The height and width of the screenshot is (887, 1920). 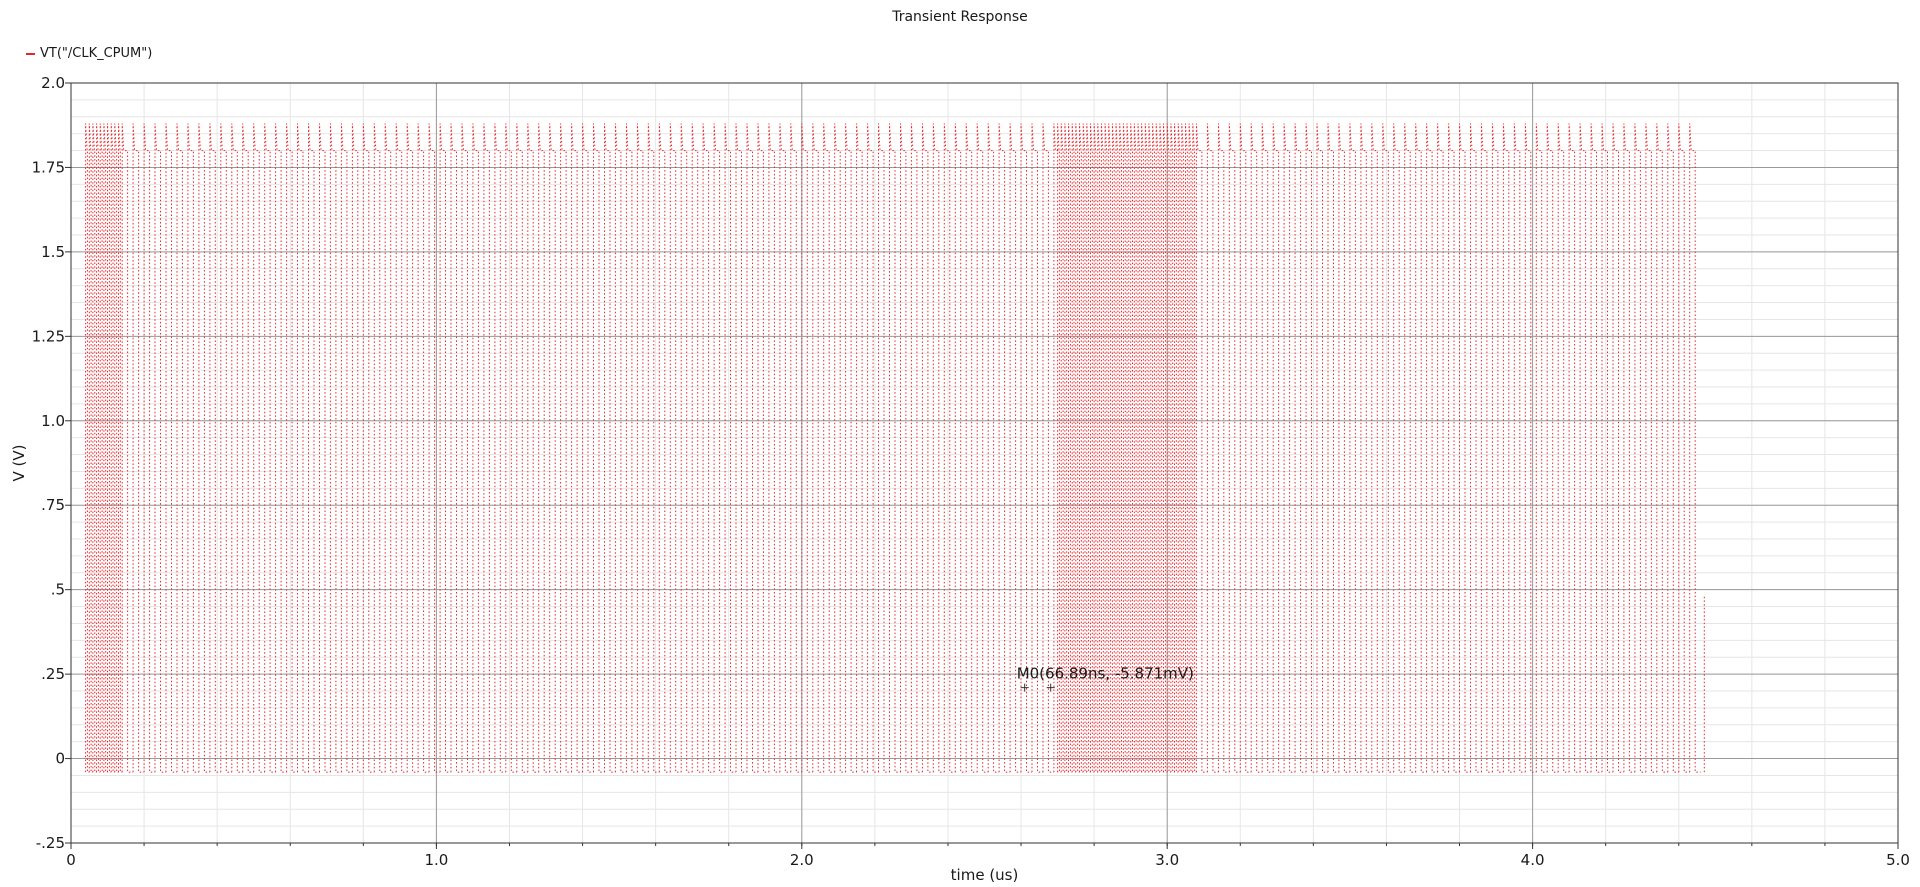 I want to click on marker-layer: M0(66.89ns, -5.871mV), so click(x=1105, y=678).